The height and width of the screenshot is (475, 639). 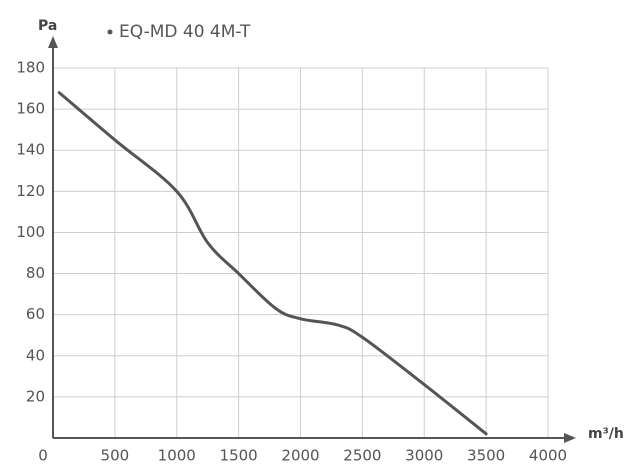 I want to click on y-tick-label: 80, so click(x=35, y=273).